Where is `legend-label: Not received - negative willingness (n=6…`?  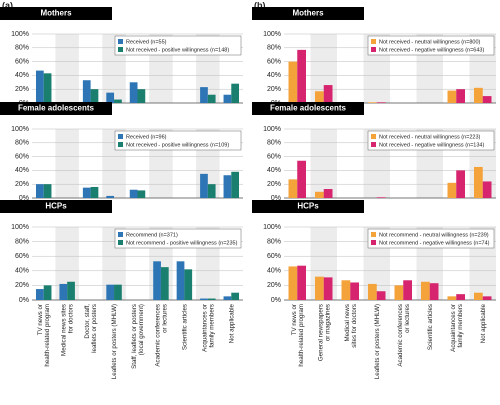 legend-label: Not received - negative willingness (n=6… is located at coordinates (431, 50).